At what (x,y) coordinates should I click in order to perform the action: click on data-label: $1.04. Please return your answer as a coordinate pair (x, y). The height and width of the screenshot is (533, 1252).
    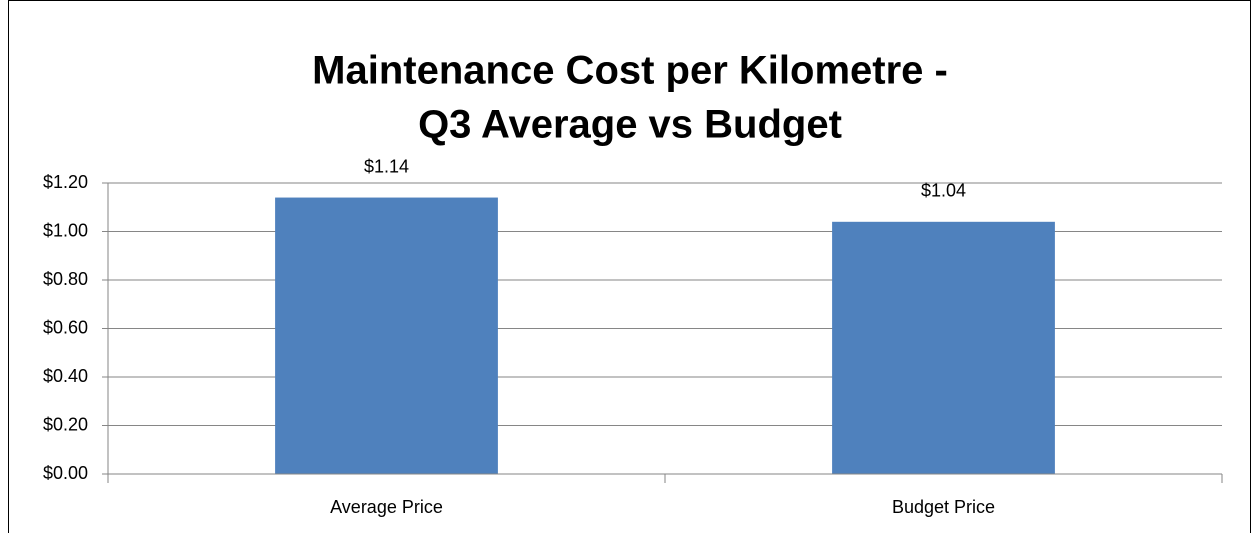
    Looking at the image, I should click on (943, 191).